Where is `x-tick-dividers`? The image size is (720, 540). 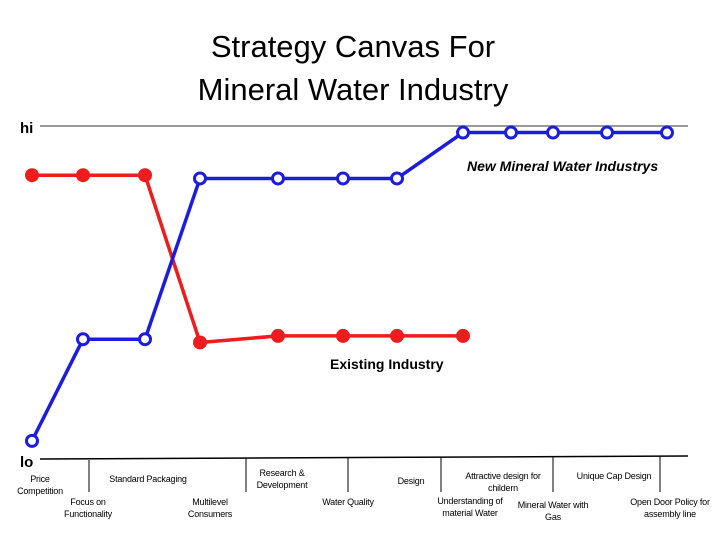 x-tick-dividers is located at coordinates (374, 474).